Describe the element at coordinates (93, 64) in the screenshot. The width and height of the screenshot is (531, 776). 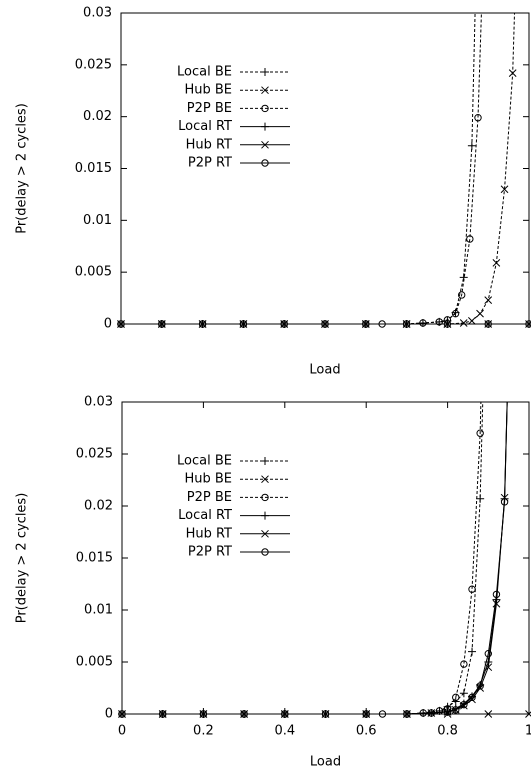
I see `y-tick-label: 0.025` at that location.